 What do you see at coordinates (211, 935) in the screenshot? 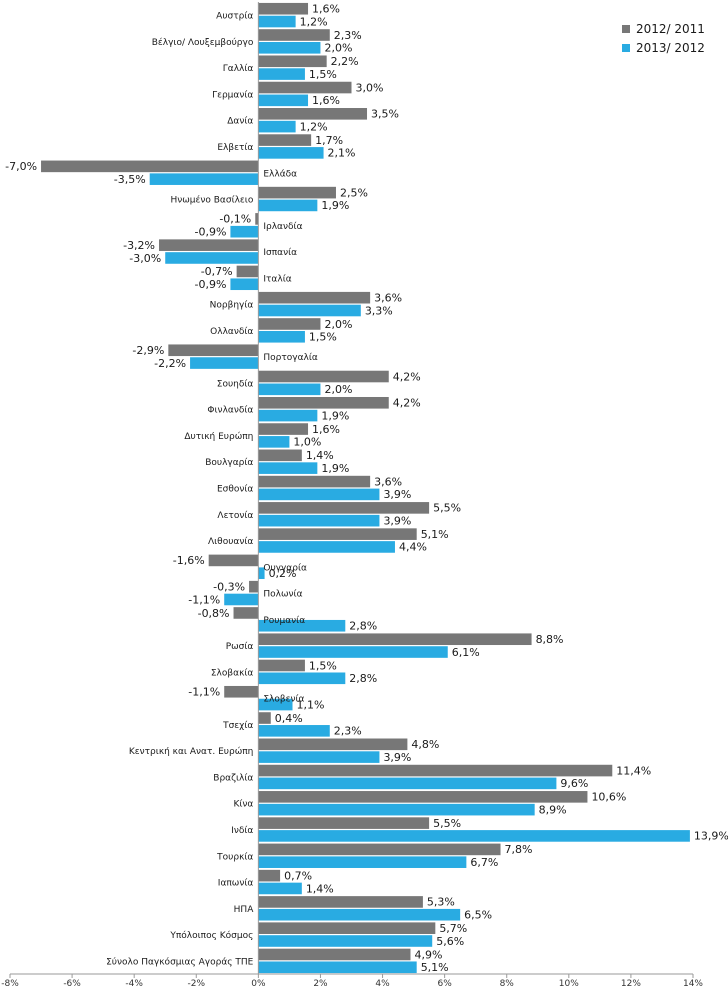
I see `category-label: Υπόλοιπος Κόσμος` at bounding box center [211, 935].